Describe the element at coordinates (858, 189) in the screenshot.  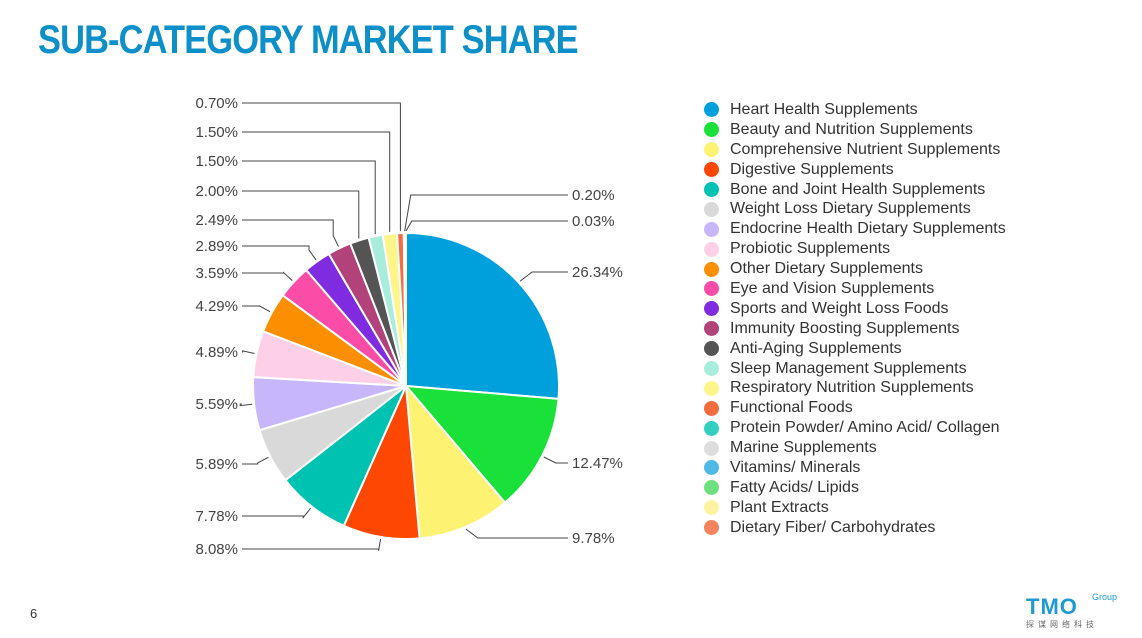
I see `legend-label: Bone and Joint Health Supplements` at that location.